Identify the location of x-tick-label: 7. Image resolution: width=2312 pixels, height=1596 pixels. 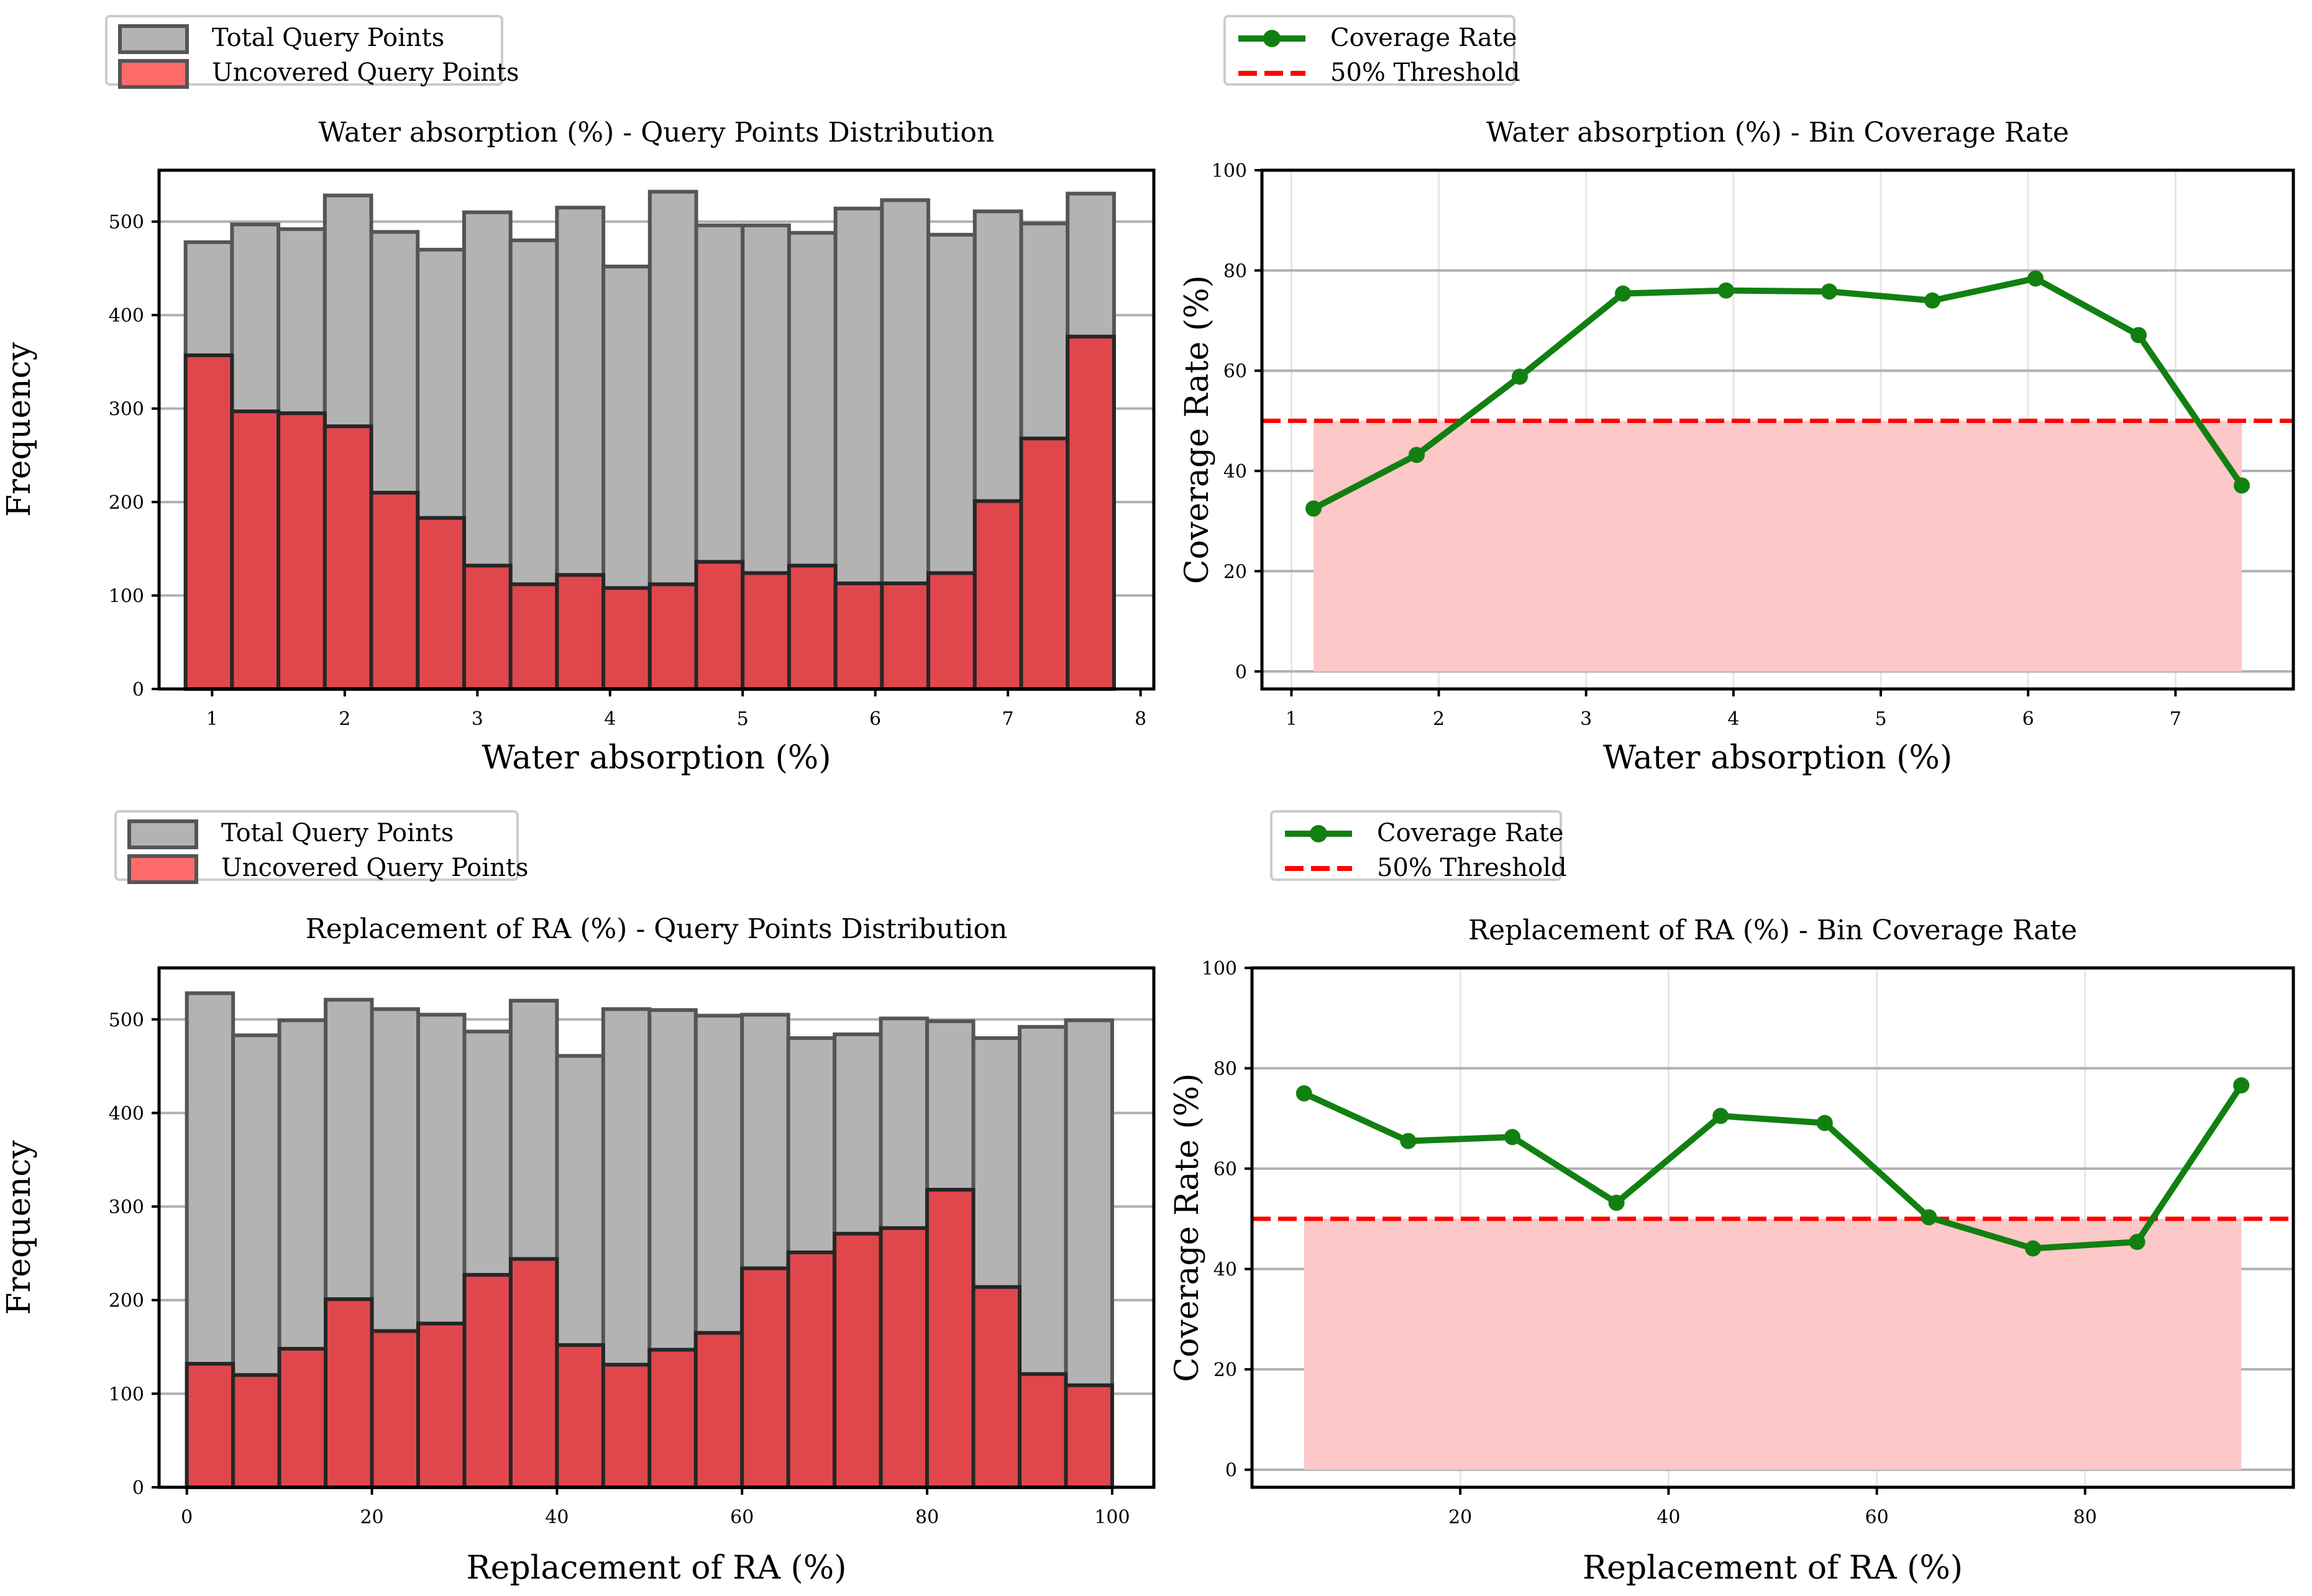
(1008, 719).